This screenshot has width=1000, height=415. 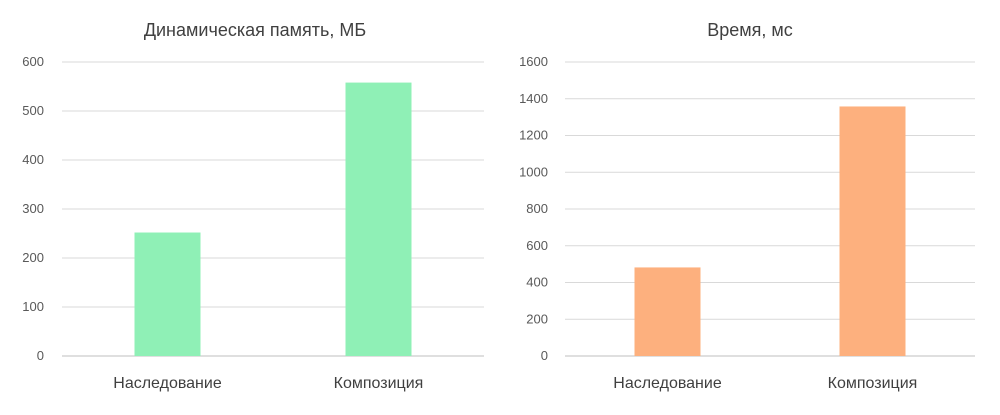 I want to click on y-tick-label: 1200, so click(x=533, y=135).